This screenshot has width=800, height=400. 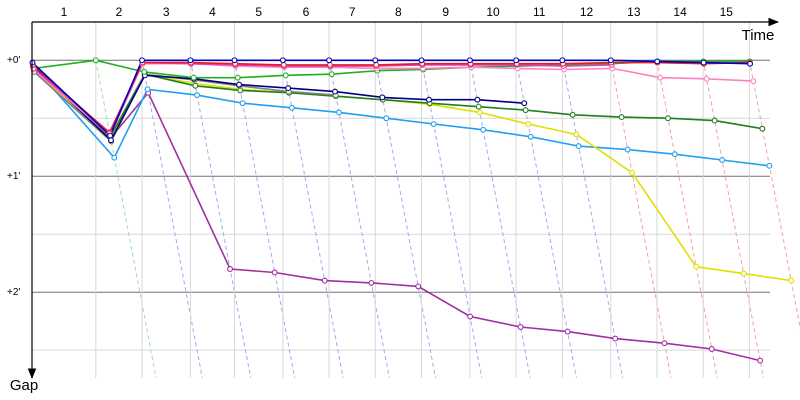 I want to click on lap-label: 4, so click(x=212, y=12).